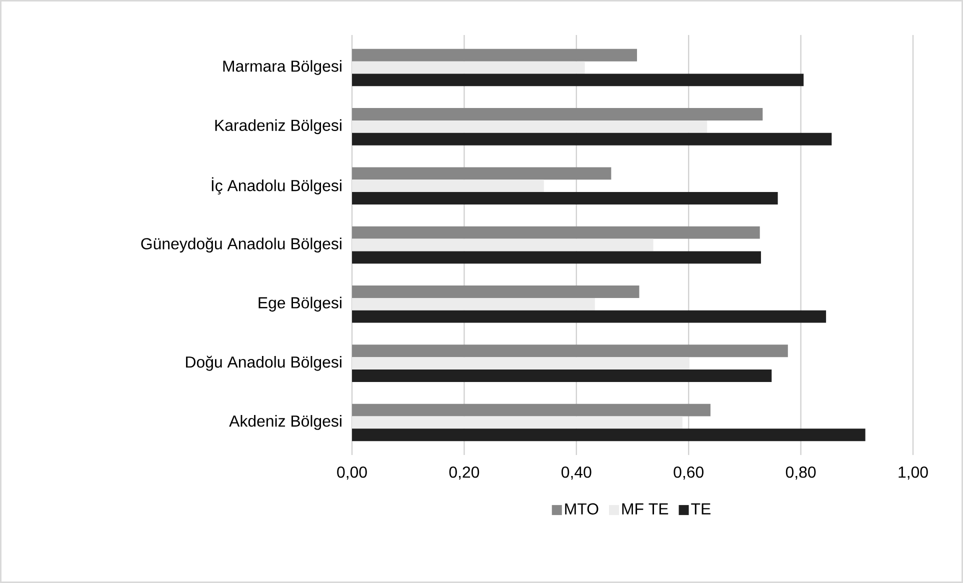 Image resolution: width=963 pixels, height=583 pixels. I want to click on y-tick-label: İç Anadolu Bölgesi, so click(277, 185).